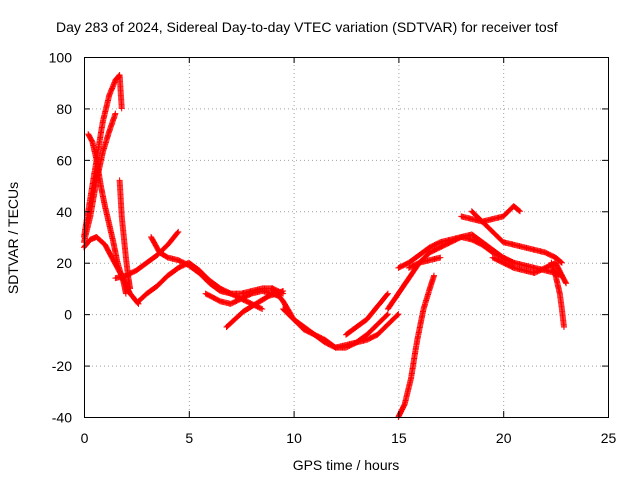 This screenshot has height=480, width=640. Describe the element at coordinates (399, 438) in the screenshot. I see `x-tick-label: 15` at that location.